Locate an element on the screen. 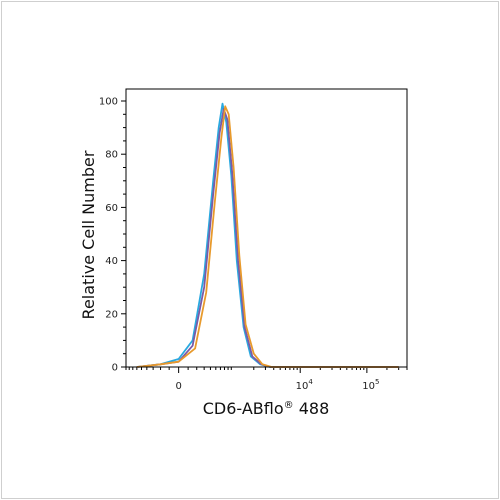 Image resolution: width=500 pixels, height=500 pixels. y-tick-label: 80 is located at coordinates (111, 155).